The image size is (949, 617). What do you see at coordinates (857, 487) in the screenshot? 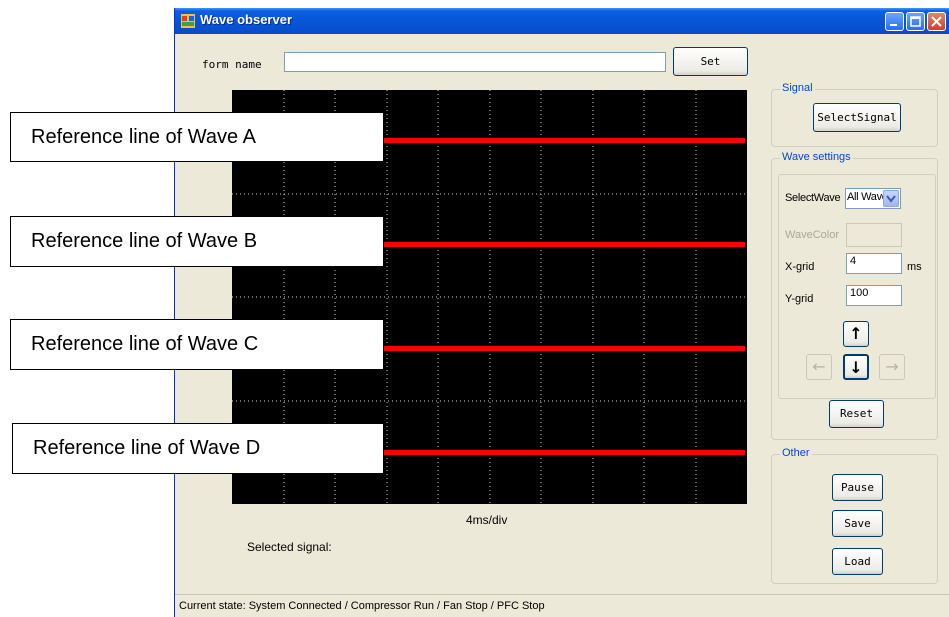
I see `pause-button: Pause` at bounding box center [857, 487].